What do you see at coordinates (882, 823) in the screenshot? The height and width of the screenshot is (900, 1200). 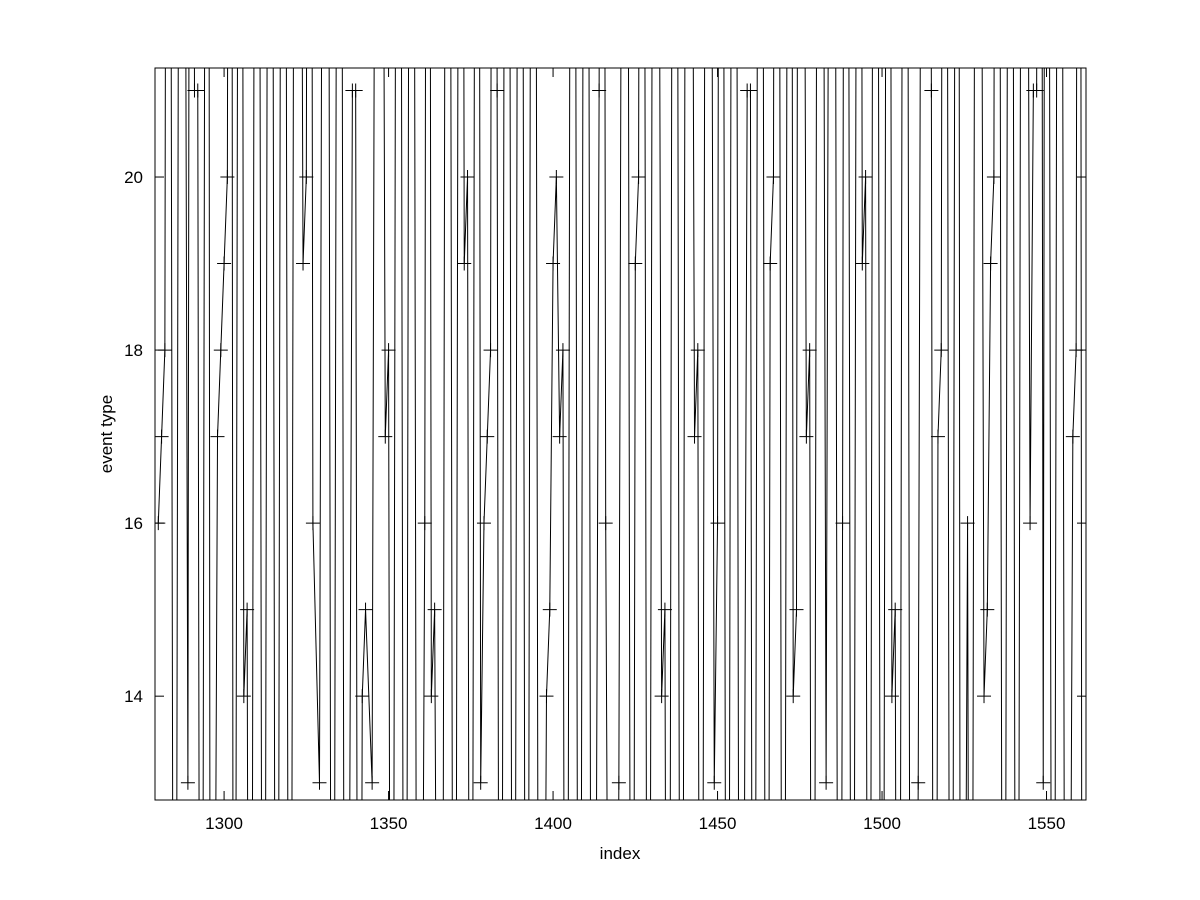 I see `x-tick-label: 1500` at bounding box center [882, 823].